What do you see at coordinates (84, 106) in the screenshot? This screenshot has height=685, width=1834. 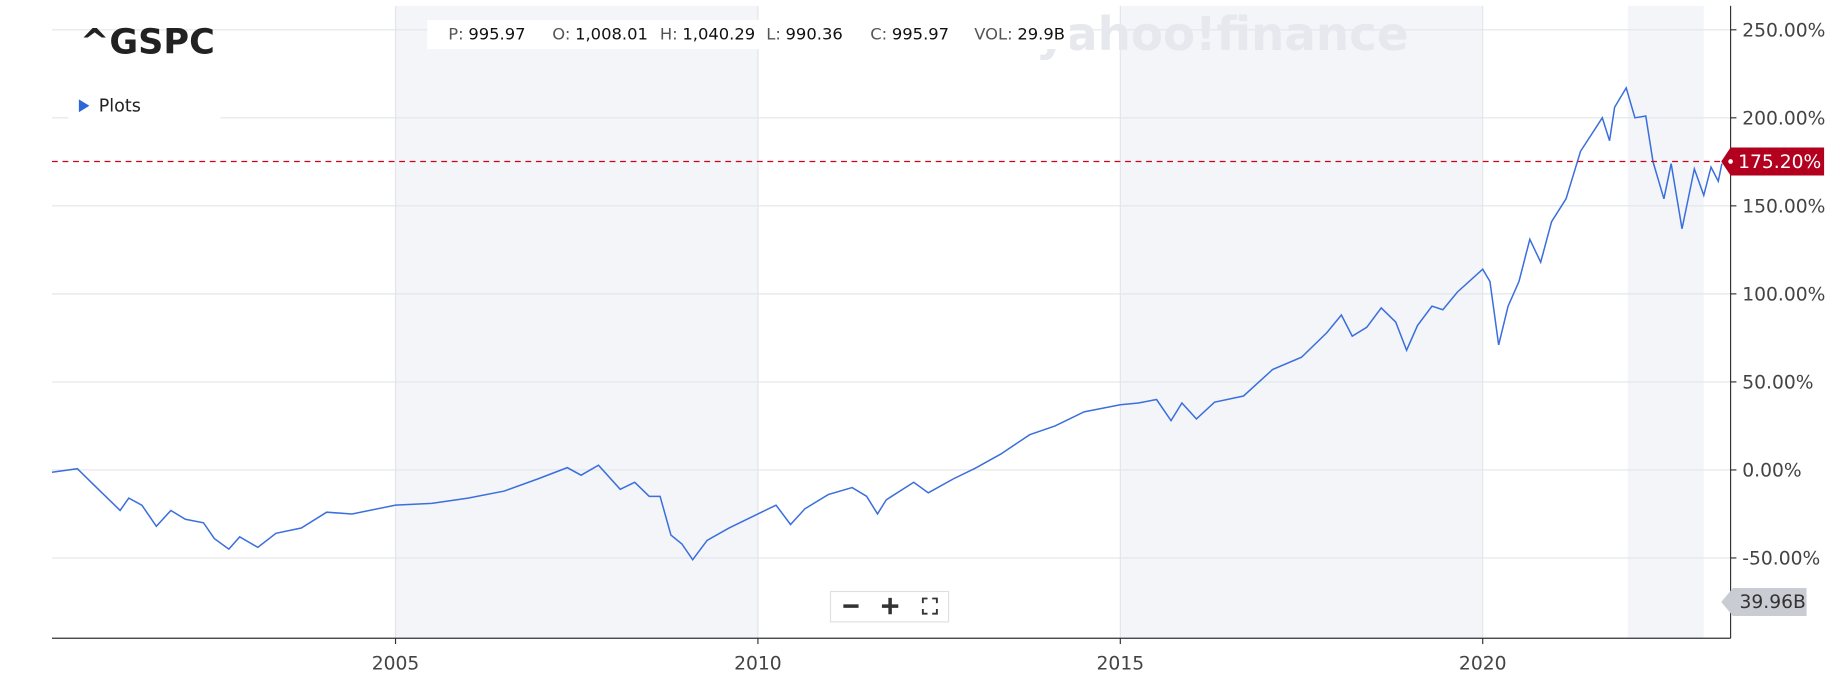 I see `plots-arrow` at bounding box center [84, 106].